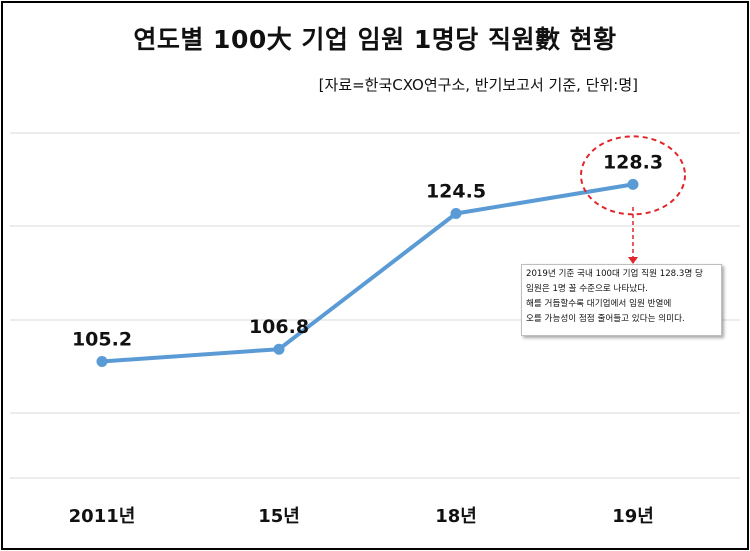  Describe the element at coordinates (102, 339) in the screenshot. I see `data-label: 105.2` at that location.